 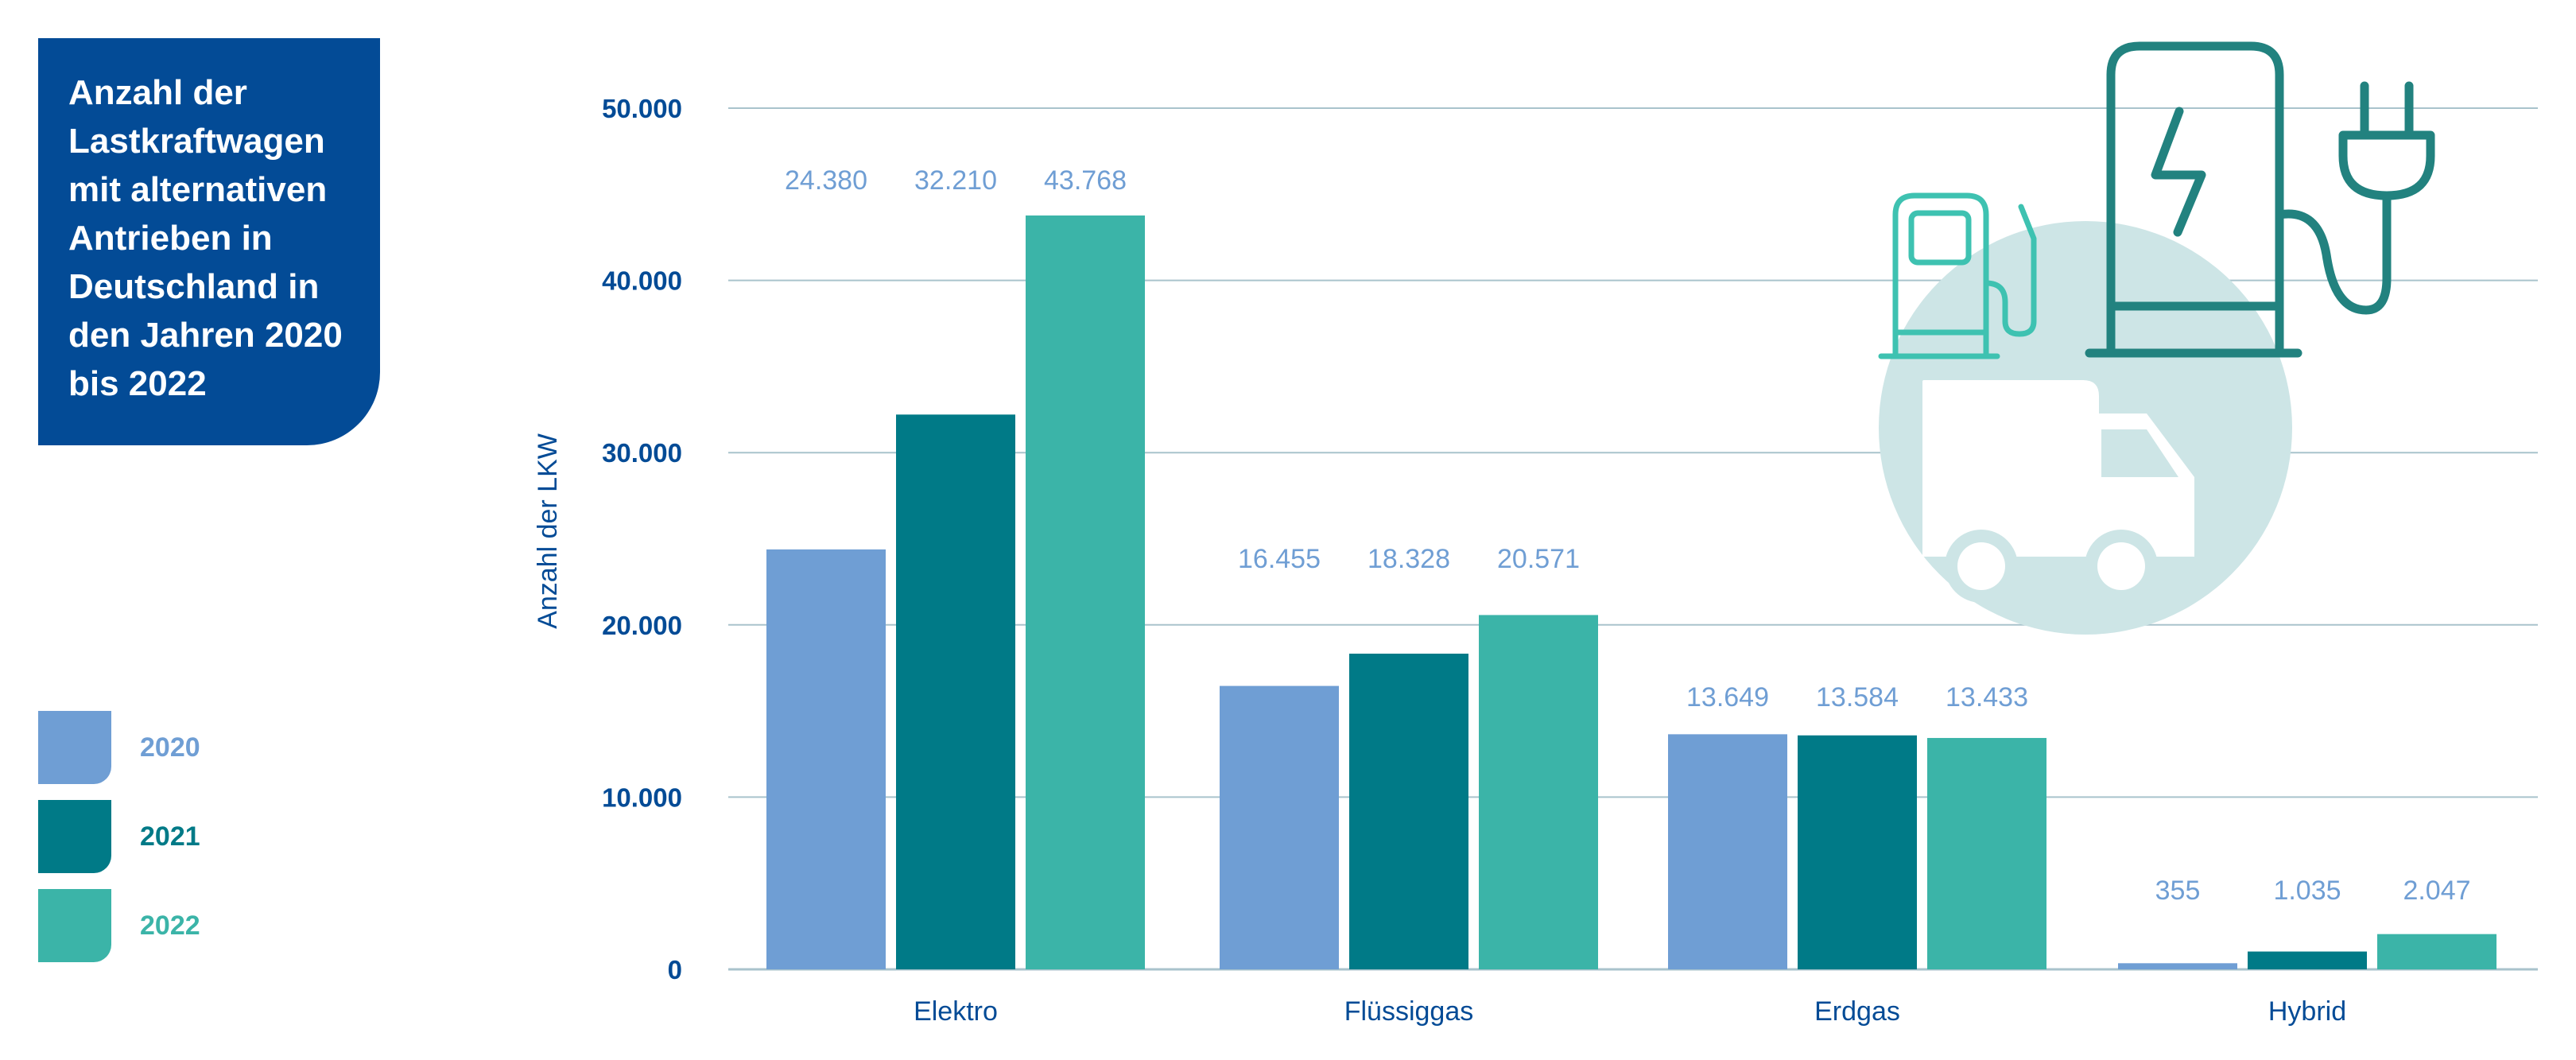 I want to click on legend-item-2022: 2022, so click(x=119, y=925).